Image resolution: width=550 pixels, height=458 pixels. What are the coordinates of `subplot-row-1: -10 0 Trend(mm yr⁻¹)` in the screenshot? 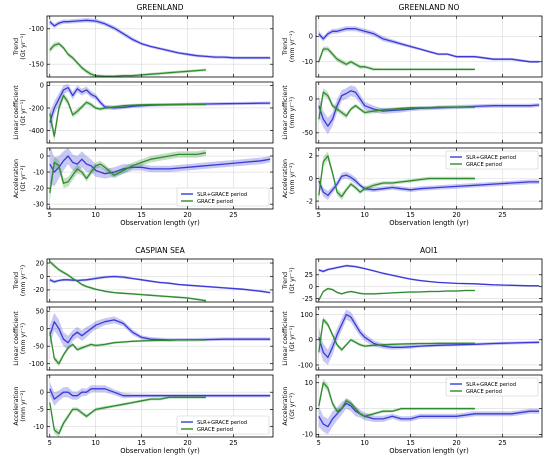 It's located at (412, 46).